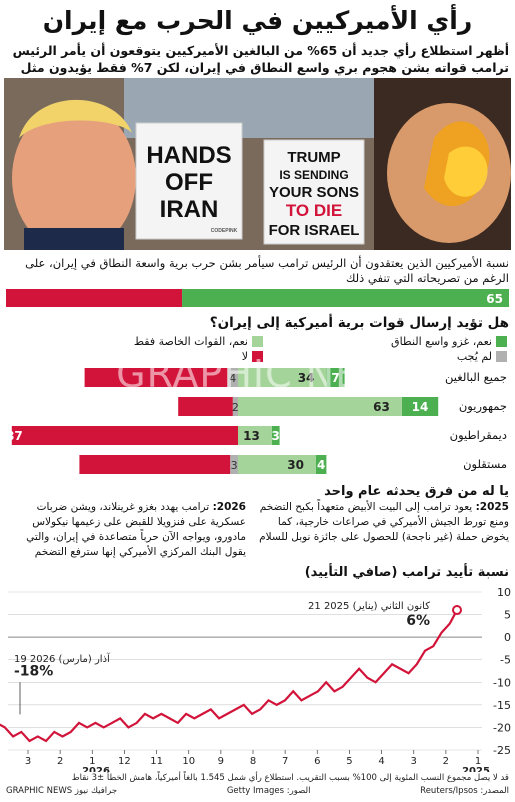 This screenshot has width=515, height=802. I want to click on sign2-line1: TRUMP, so click(313, 157).